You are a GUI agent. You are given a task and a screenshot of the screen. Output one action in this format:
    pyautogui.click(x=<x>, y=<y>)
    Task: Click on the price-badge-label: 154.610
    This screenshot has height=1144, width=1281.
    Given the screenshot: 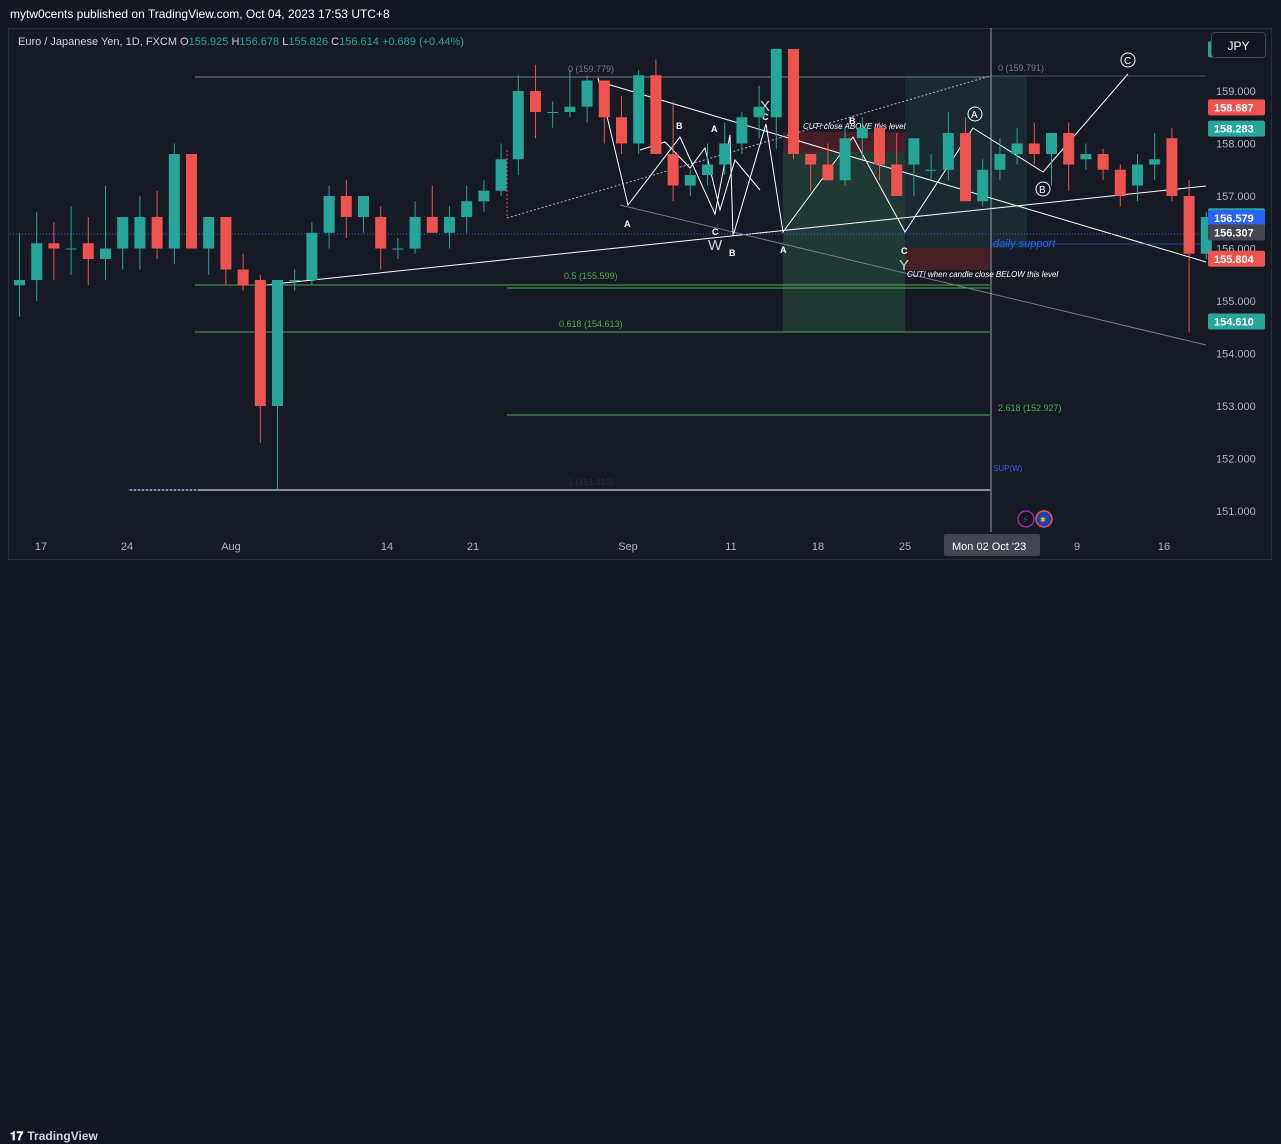 What is the action you would take?
    pyautogui.click(x=1234, y=322)
    